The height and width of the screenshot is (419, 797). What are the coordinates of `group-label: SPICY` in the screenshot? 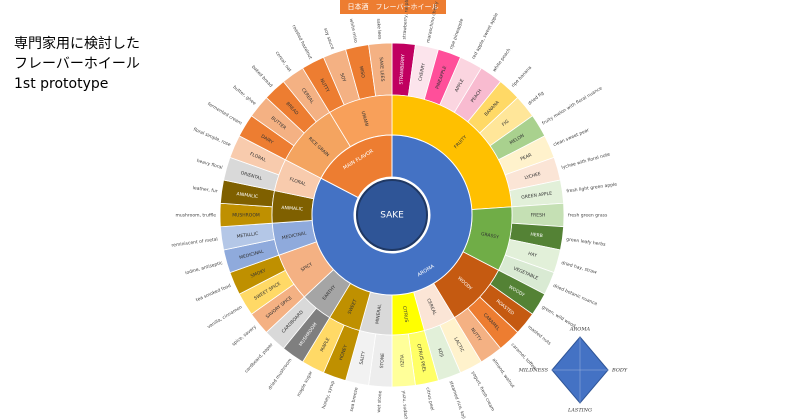 It's located at (307, 267).